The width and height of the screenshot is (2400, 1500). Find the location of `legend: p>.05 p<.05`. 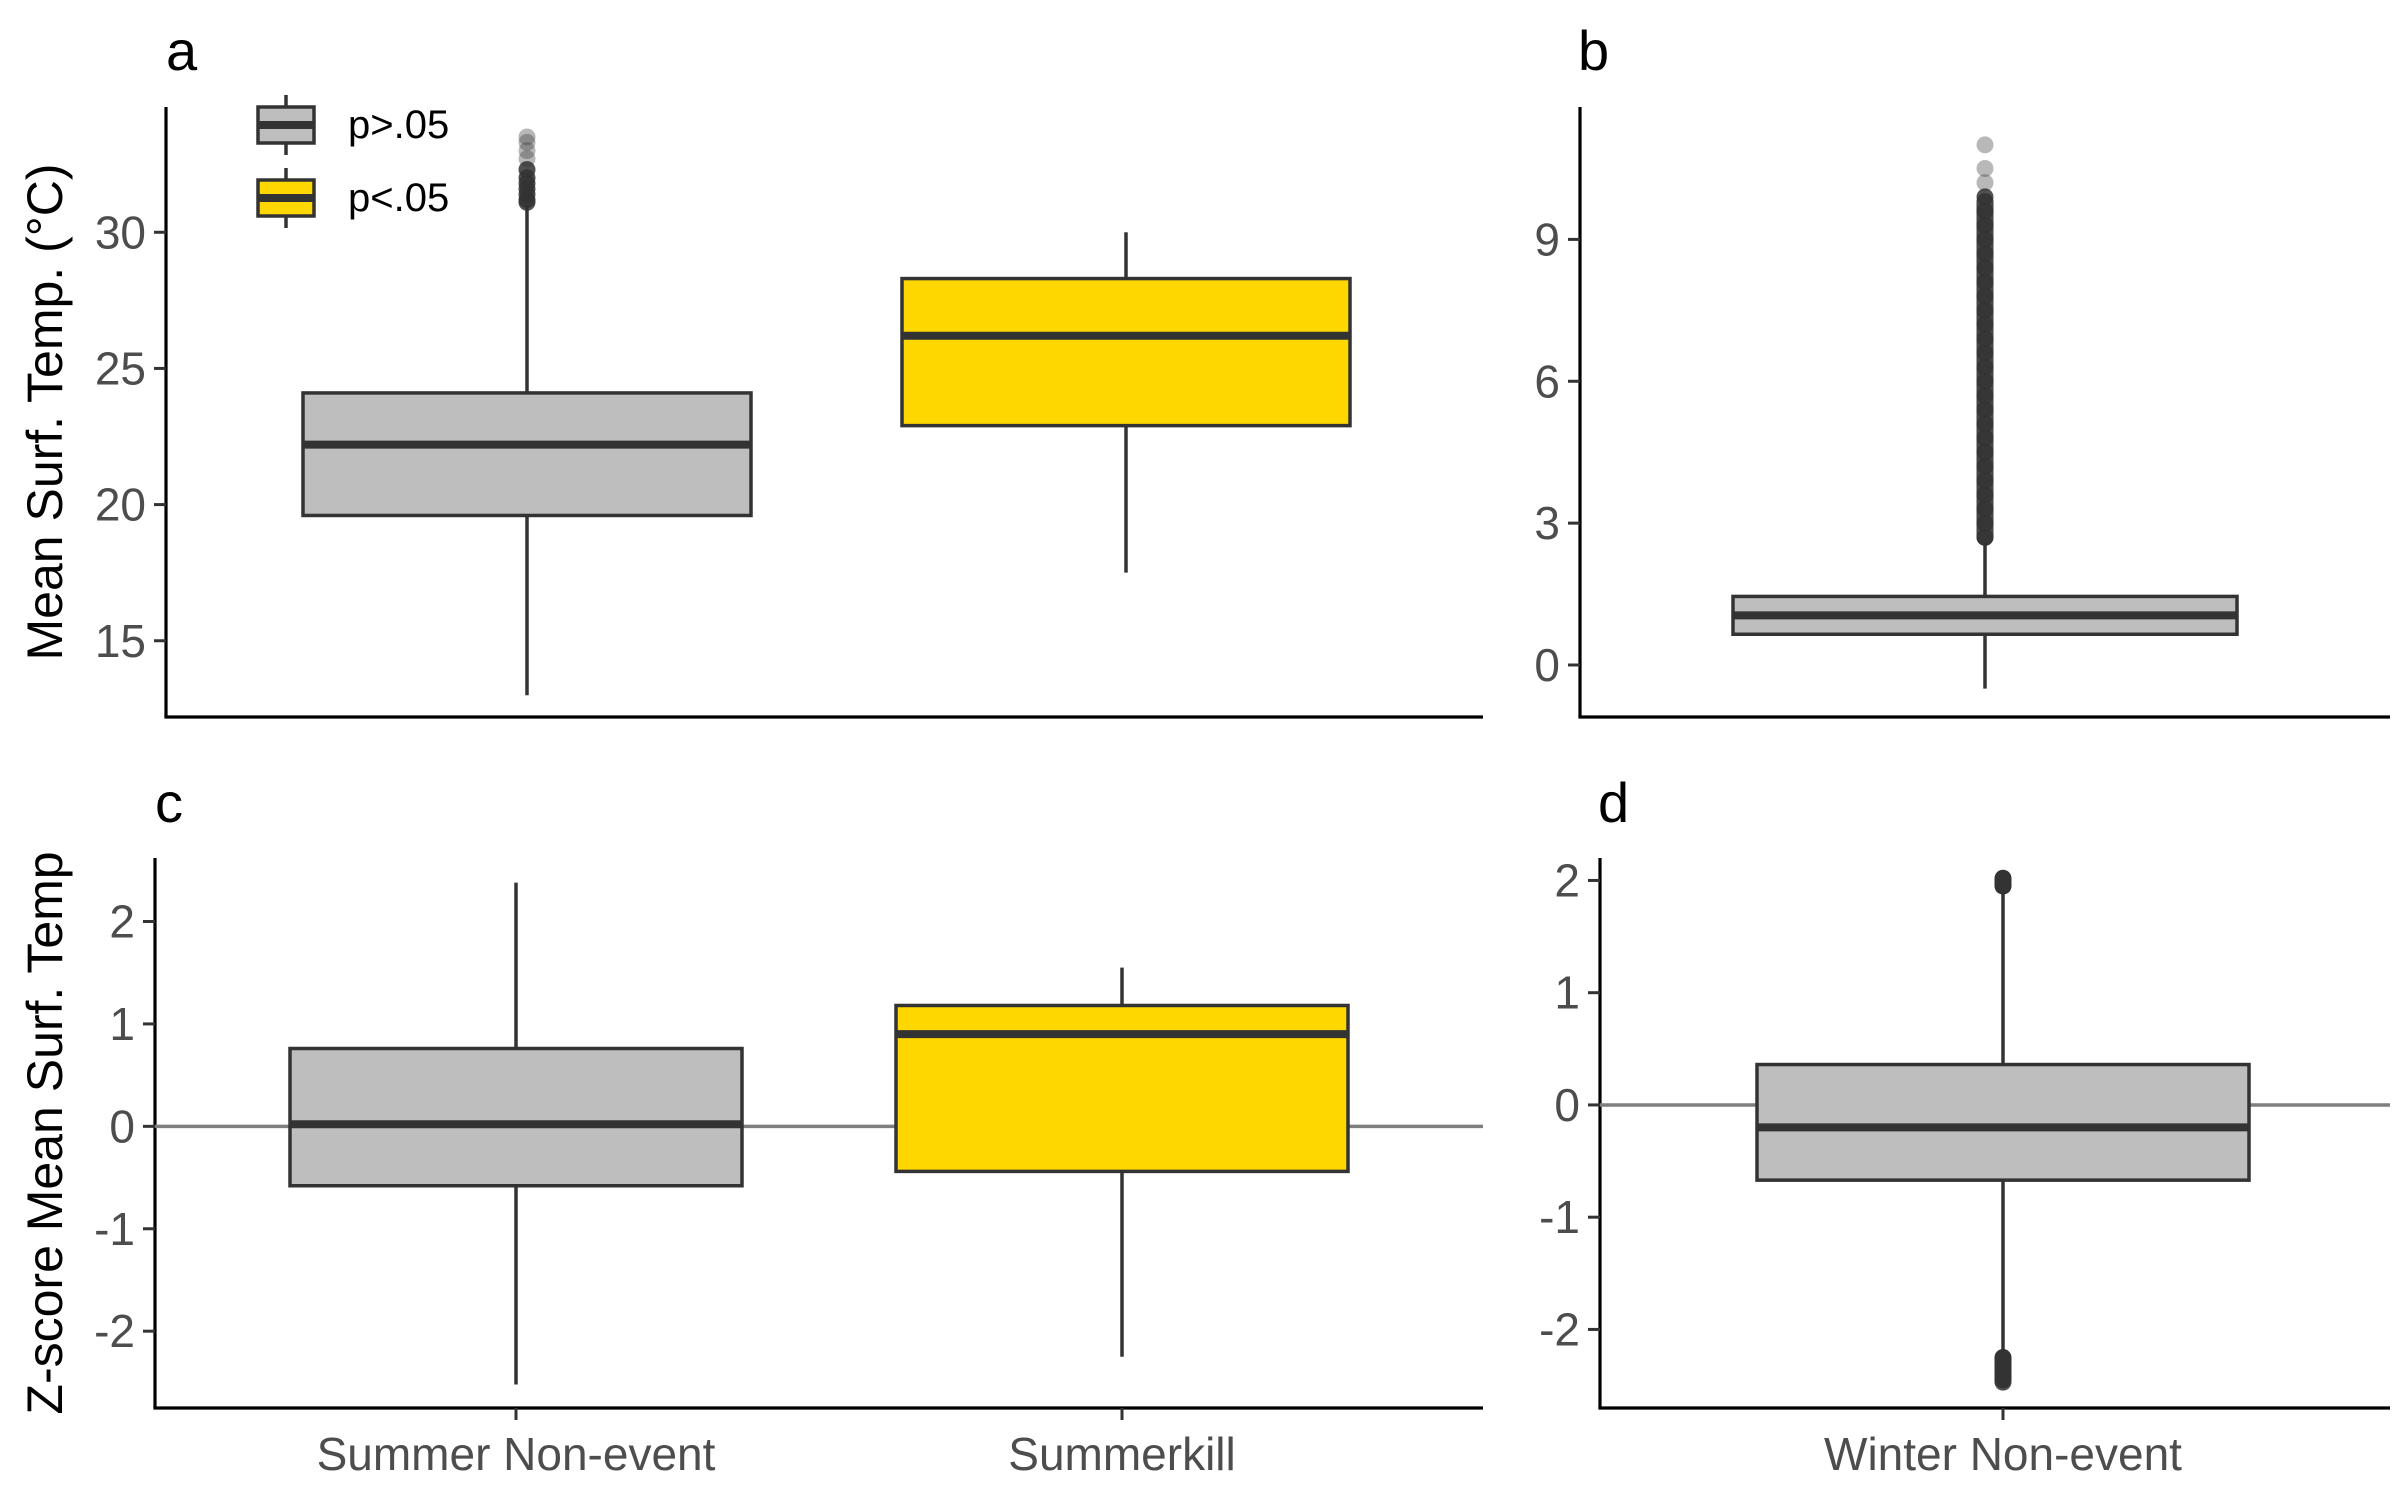

legend: p>.05 p<.05 is located at coordinates (352, 161).